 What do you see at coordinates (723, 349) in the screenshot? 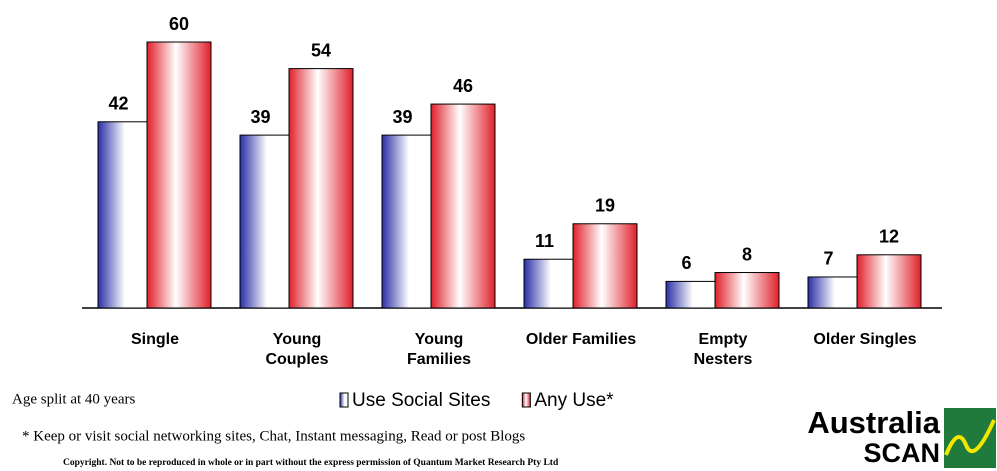
I see `x-tick-label: Empty Nesters` at bounding box center [723, 349].